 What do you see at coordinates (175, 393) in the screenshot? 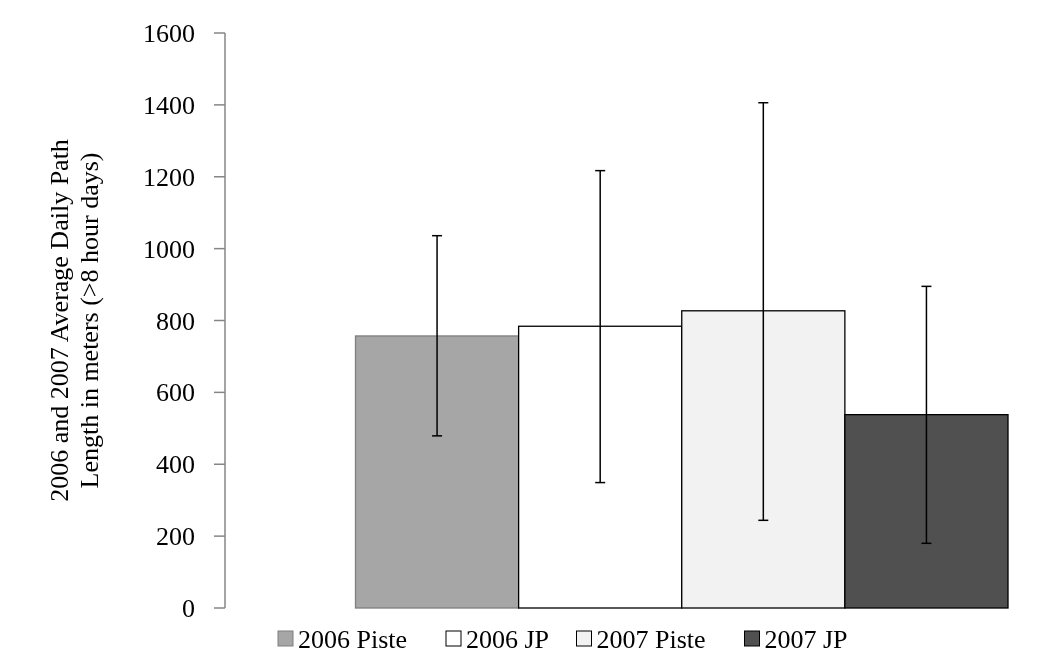
I see `y-tick-label: 600` at bounding box center [175, 393].